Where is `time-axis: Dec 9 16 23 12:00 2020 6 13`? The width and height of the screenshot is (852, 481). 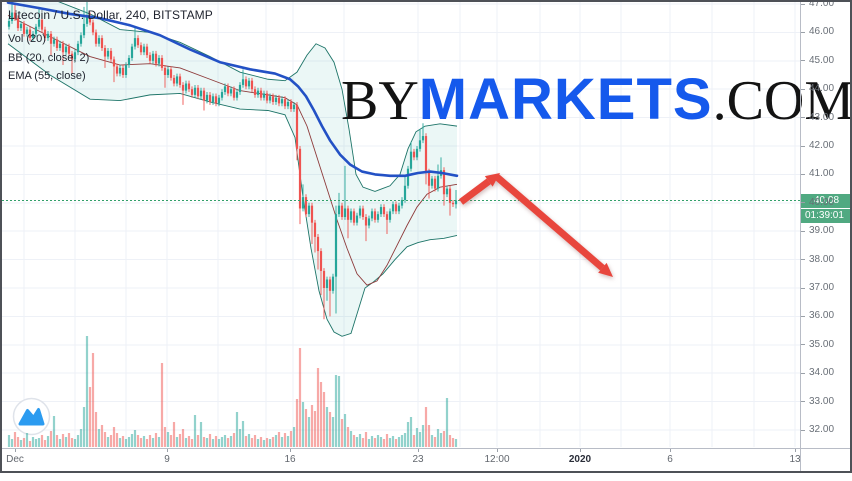
time-axis: Dec 9 16 23 12:00 2020 6 13 is located at coordinates (426, 460).